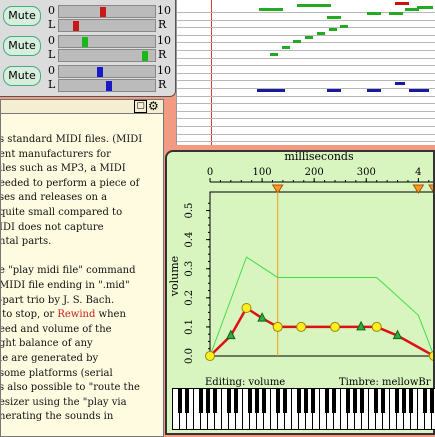  Describe the element at coordinates (51, 70) in the screenshot. I see `volume-min-label: 0` at that location.